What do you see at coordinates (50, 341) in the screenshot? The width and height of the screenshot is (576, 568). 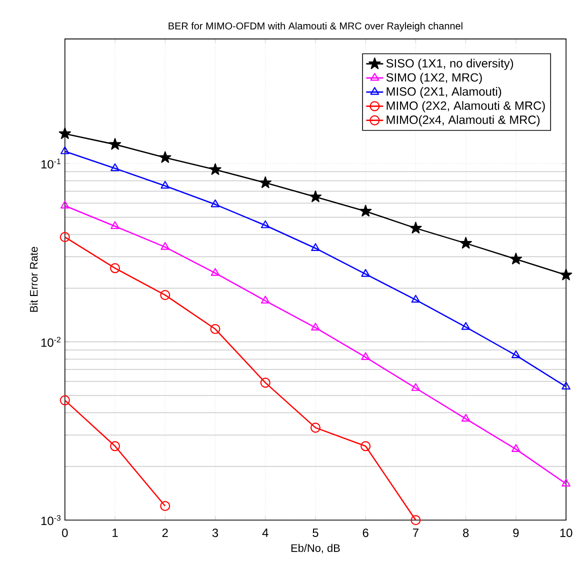 I see `y-tick-label: 10$^{-2}$` at bounding box center [50, 341].